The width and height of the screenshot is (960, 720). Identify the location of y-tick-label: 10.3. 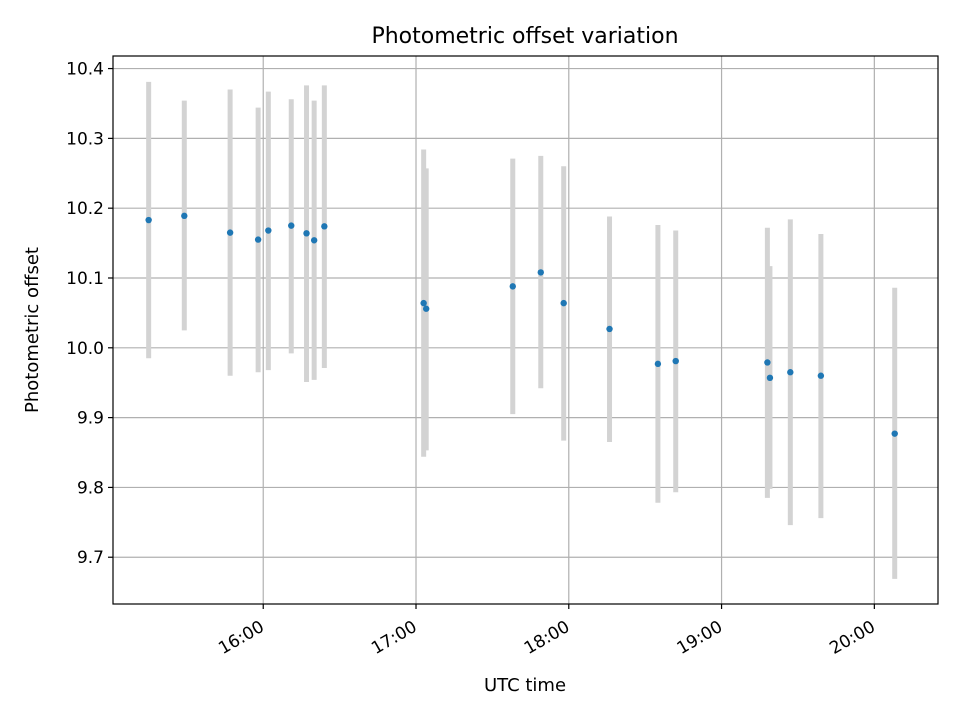
(85, 139).